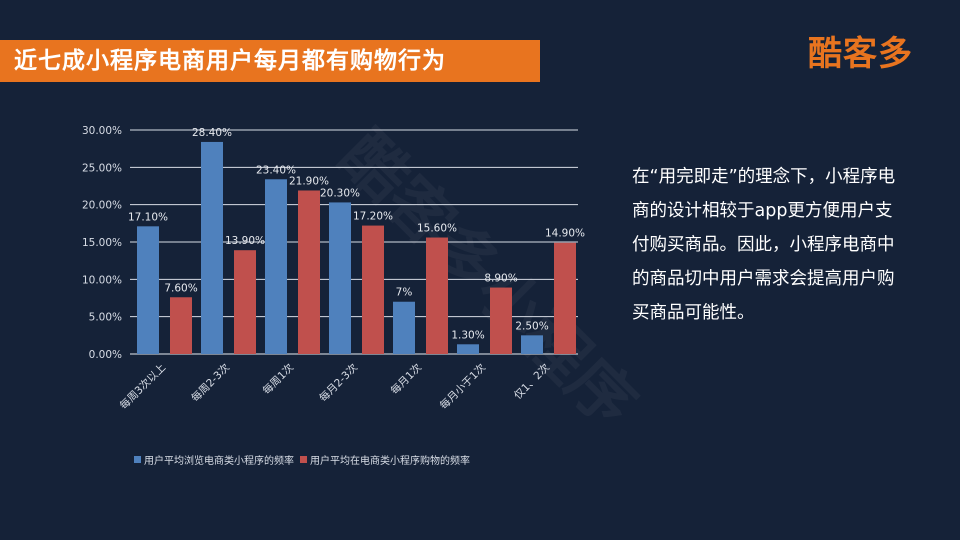 The width and height of the screenshot is (960, 540). Describe the element at coordinates (230, 61) in the screenshot. I see `page-title: 近七成小程序电商用户每月都有购物行为` at that location.